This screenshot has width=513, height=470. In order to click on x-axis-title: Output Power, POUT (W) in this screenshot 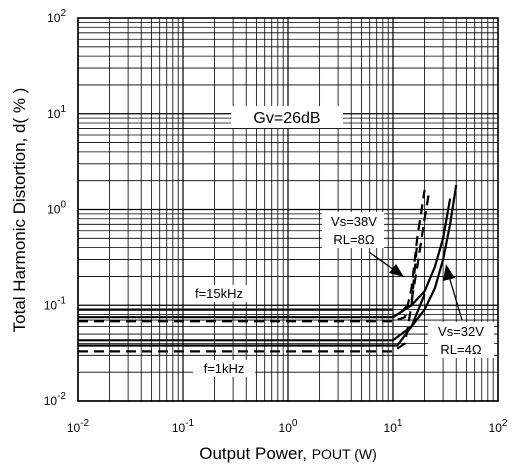, I will do `click(288, 453)`.